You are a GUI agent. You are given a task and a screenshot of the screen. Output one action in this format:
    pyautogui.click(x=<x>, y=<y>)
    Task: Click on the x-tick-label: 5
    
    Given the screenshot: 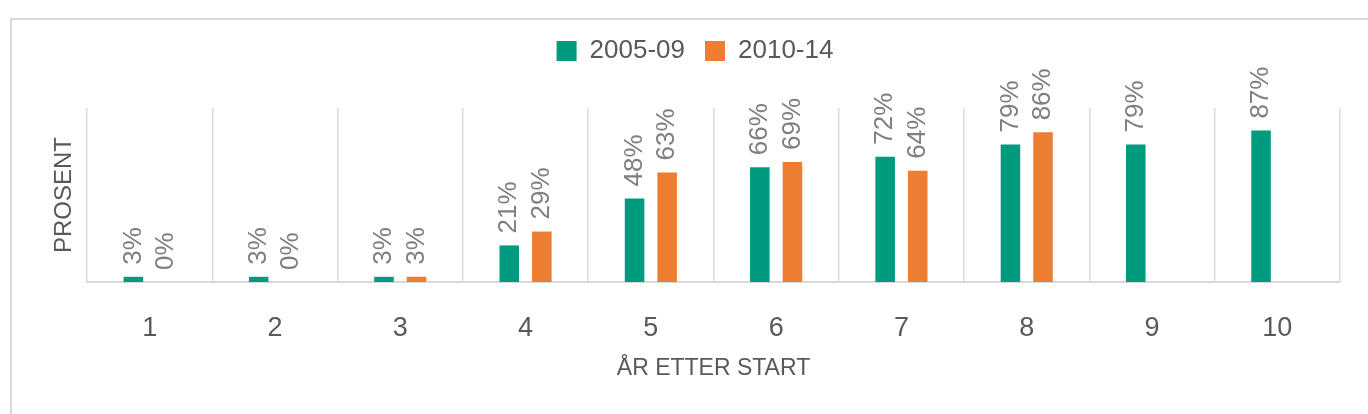 What is the action you would take?
    pyautogui.click(x=651, y=326)
    